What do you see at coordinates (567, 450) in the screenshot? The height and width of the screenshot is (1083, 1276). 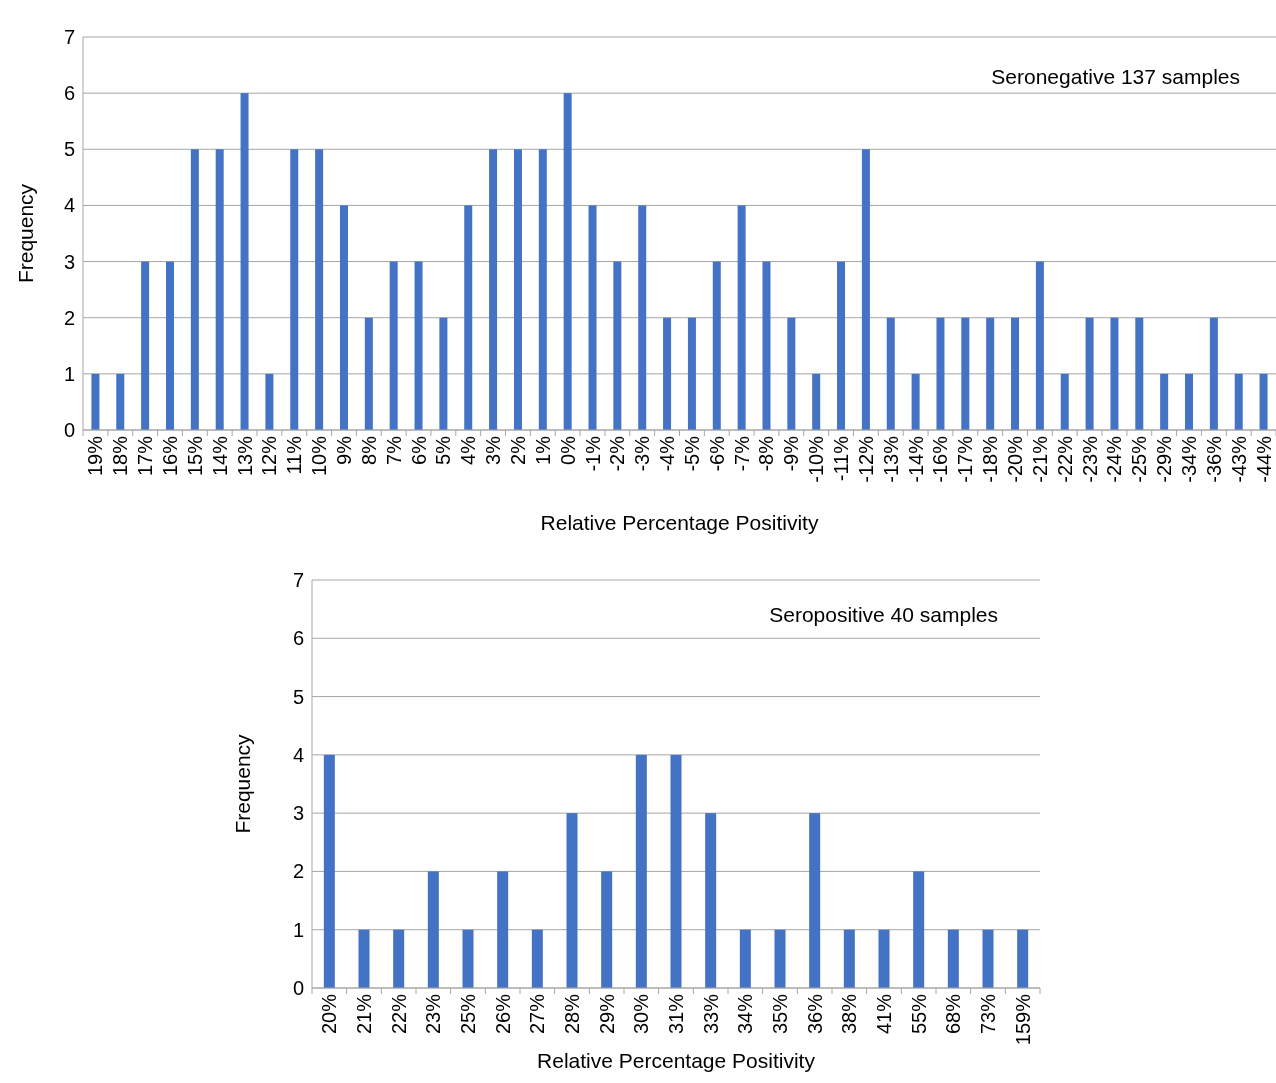 I see `x-tick-label: 0%` at bounding box center [567, 450].